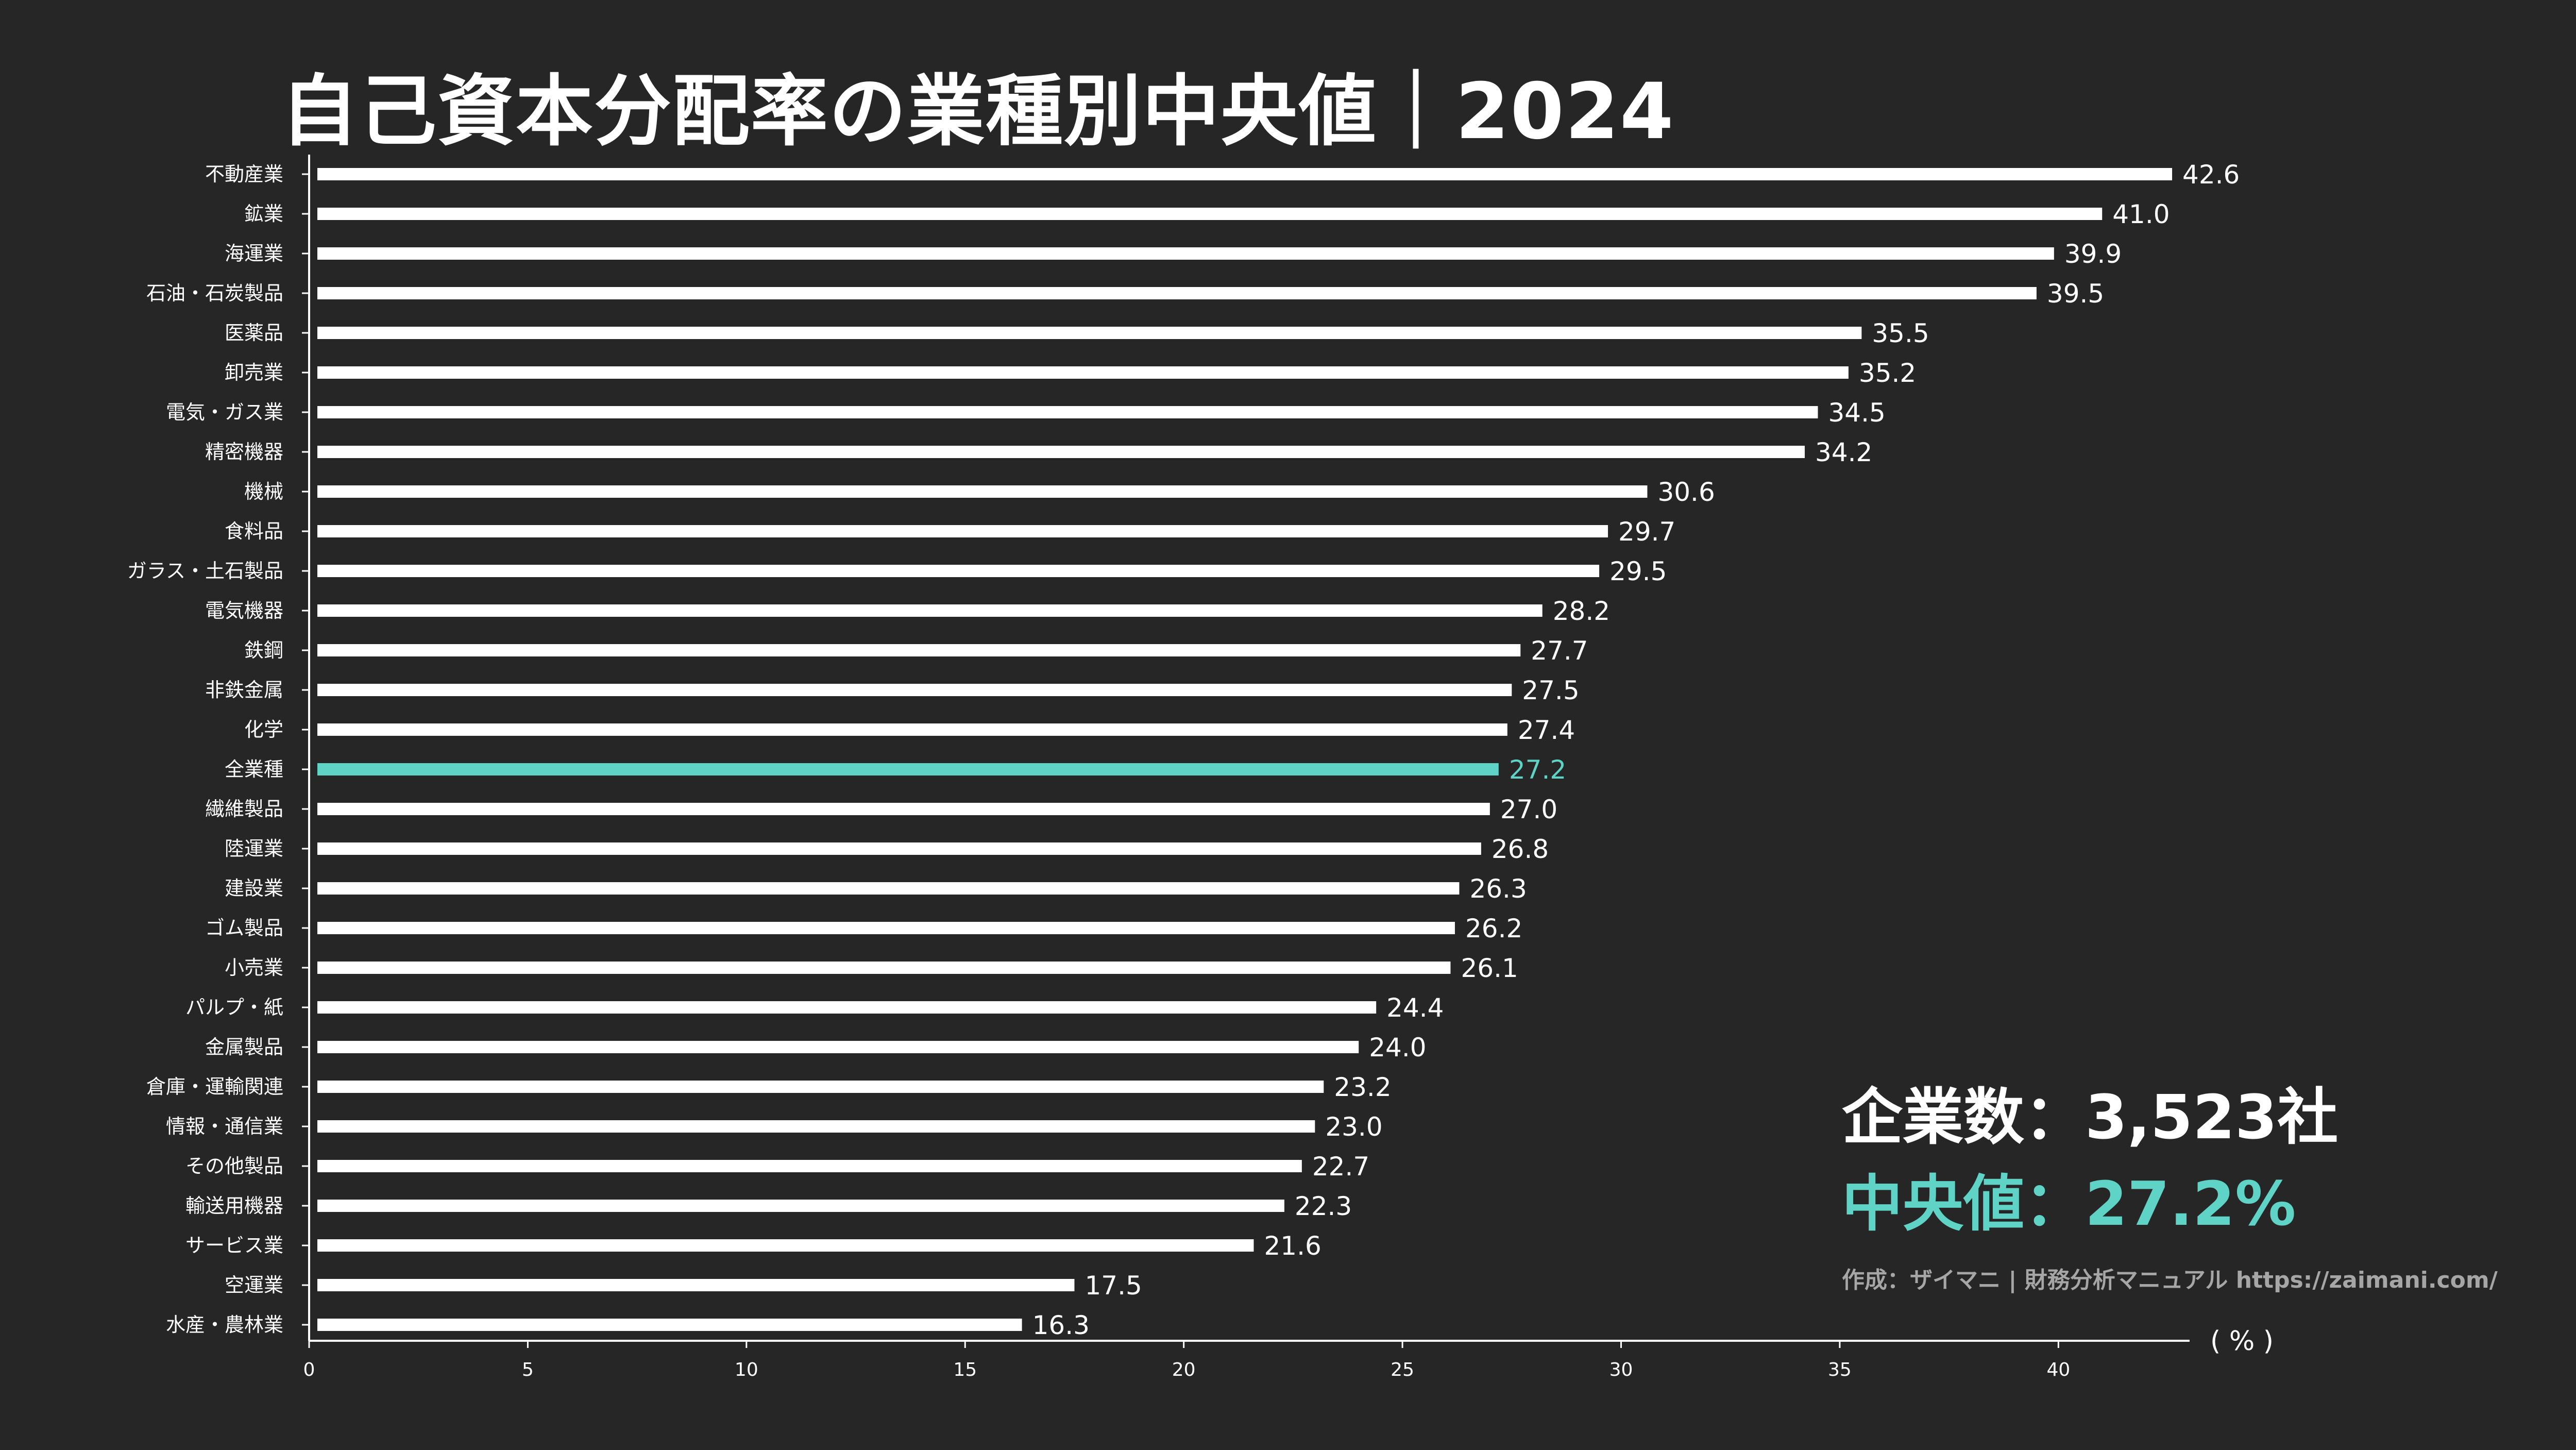 Image resolution: width=2576 pixels, height=1450 pixels. Describe the element at coordinates (1403, 1369) in the screenshot. I see `x-tick-label: 25` at that location.